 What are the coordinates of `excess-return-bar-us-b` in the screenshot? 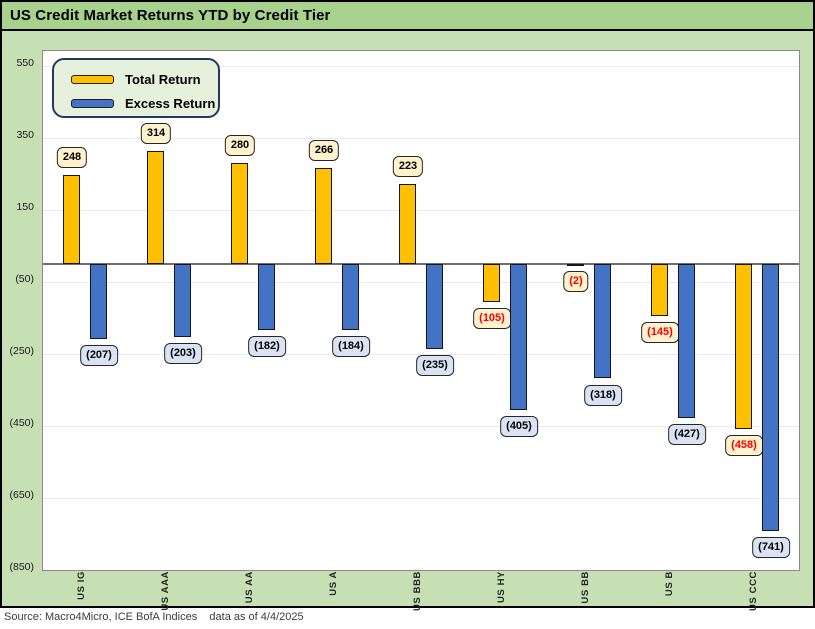 It's located at (686, 341).